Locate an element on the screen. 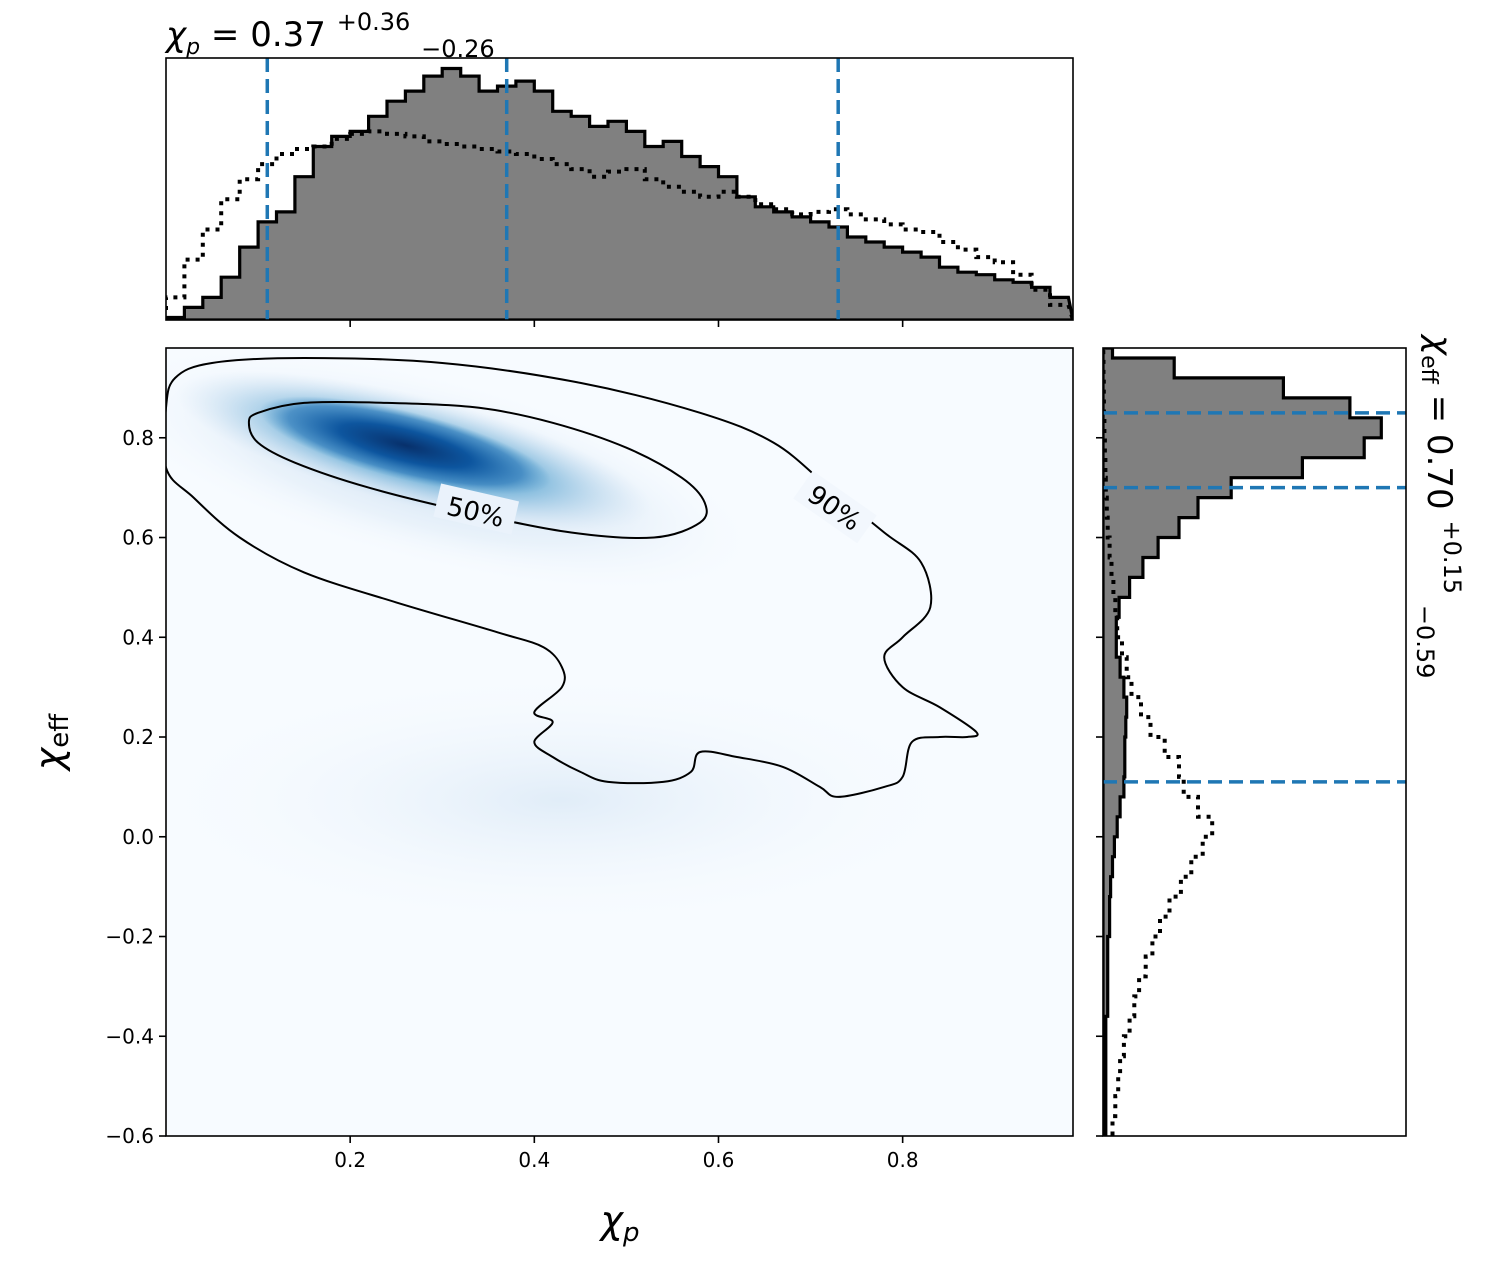 This screenshot has height=1263, width=1495. contour-50-percent is located at coordinates (477, 470).